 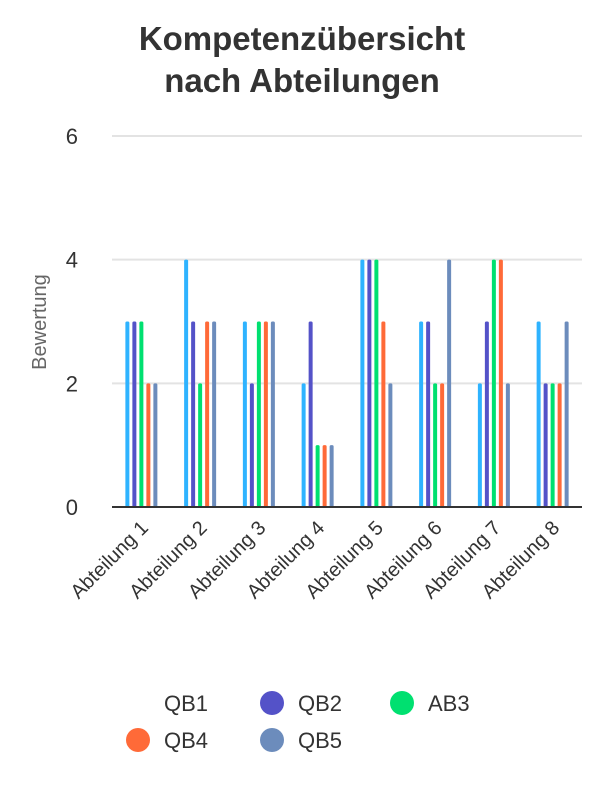 I want to click on legend-item-qb2: QB2, so click(x=301, y=703).